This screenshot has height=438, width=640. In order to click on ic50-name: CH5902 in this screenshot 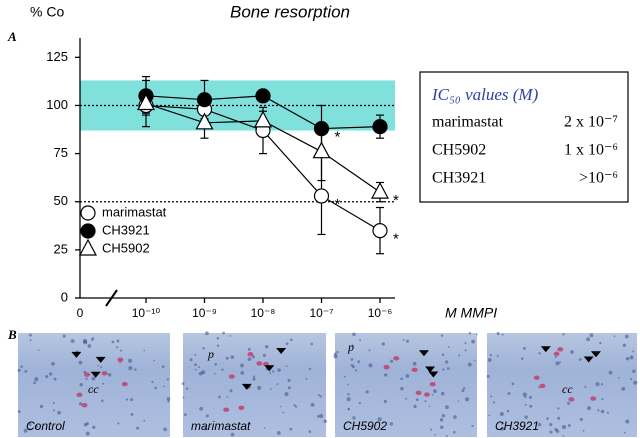, I will do `click(459, 150)`.